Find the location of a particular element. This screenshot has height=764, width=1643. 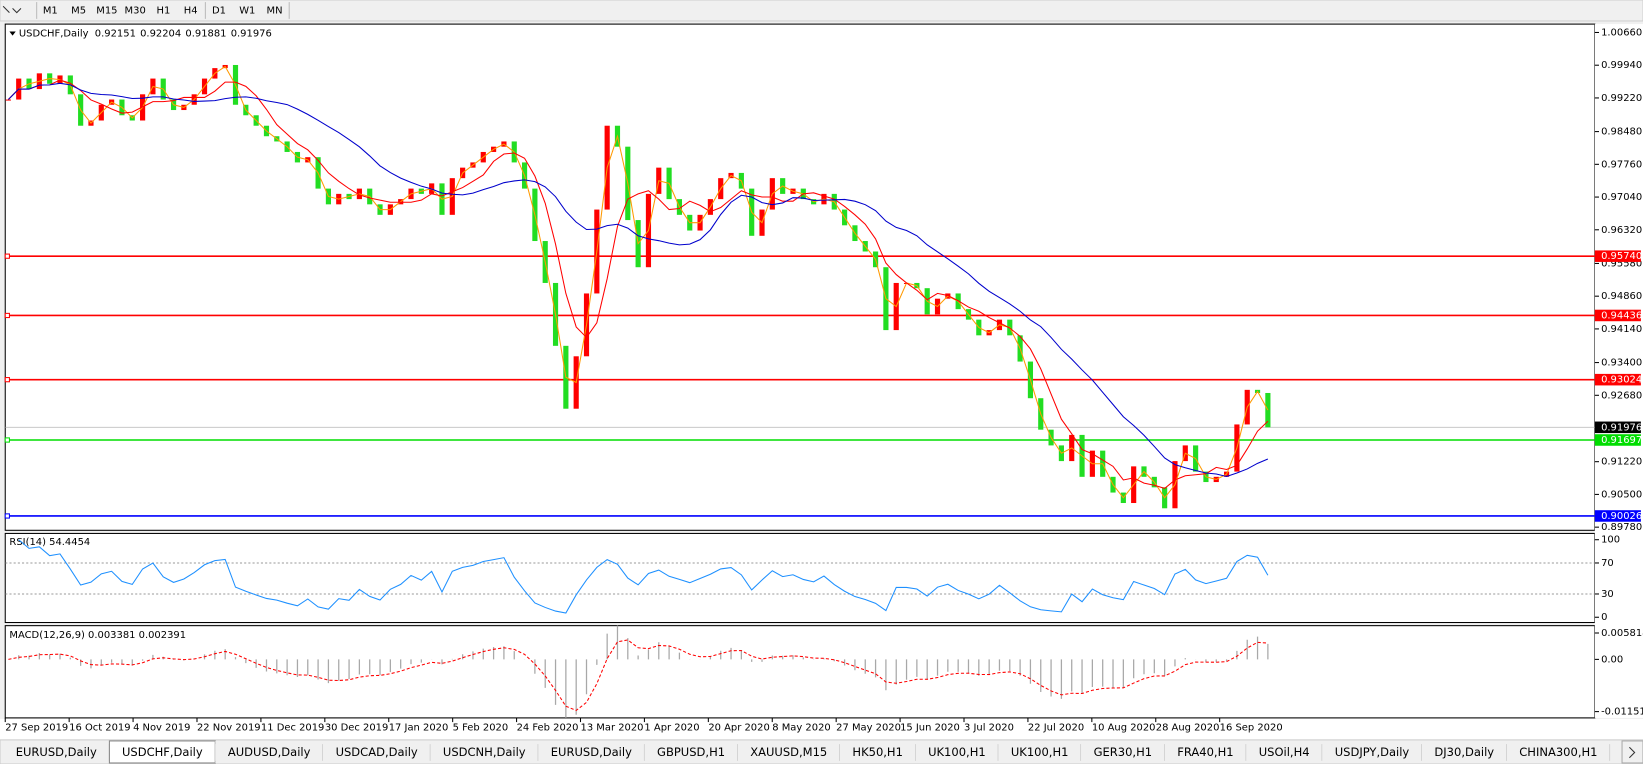

date-axis is located at coordinates (821, 729).